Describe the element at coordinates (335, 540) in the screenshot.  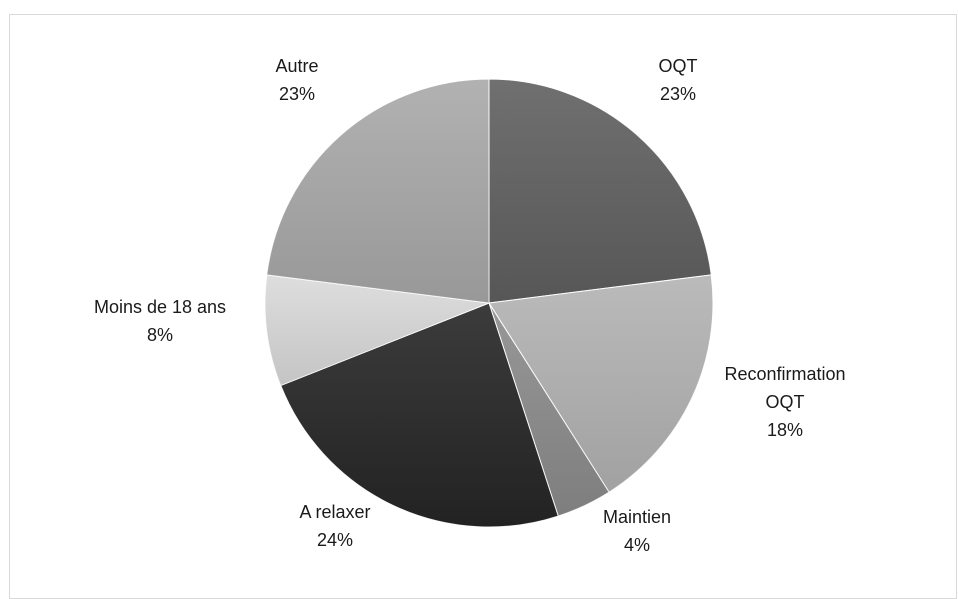
I see `data-label-percent: 24%` at that location.